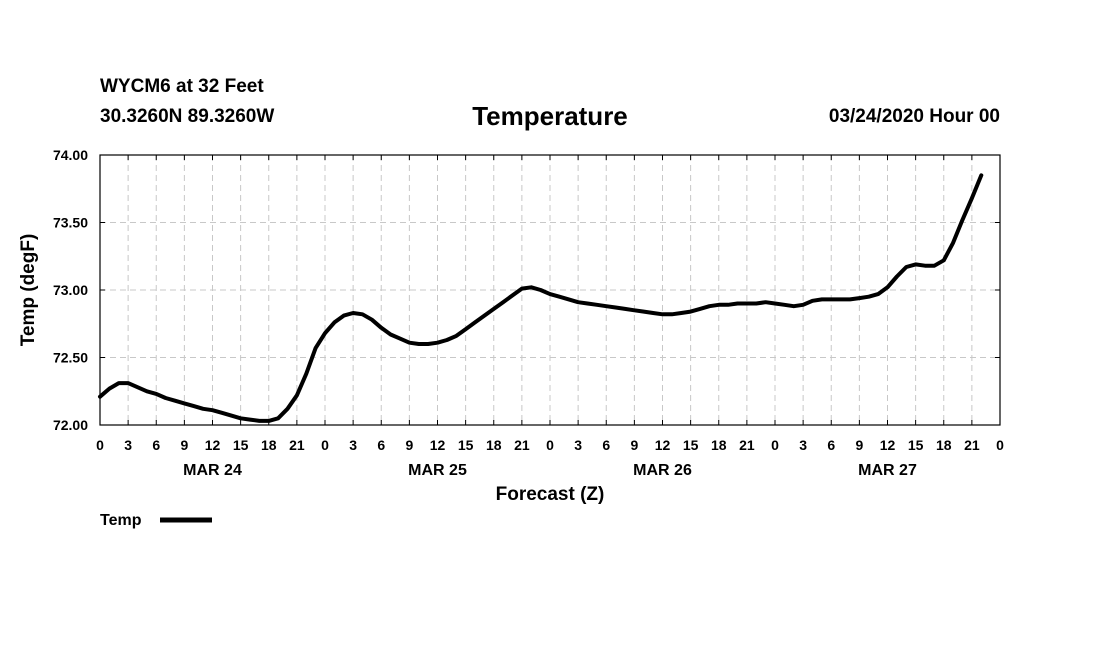 The height and width of the screenshot is (650, 1100). Describe the element at coordinates (182, 86) in the screenshot. I see `station-name: WYCM6 at 32 Feet` at that location.